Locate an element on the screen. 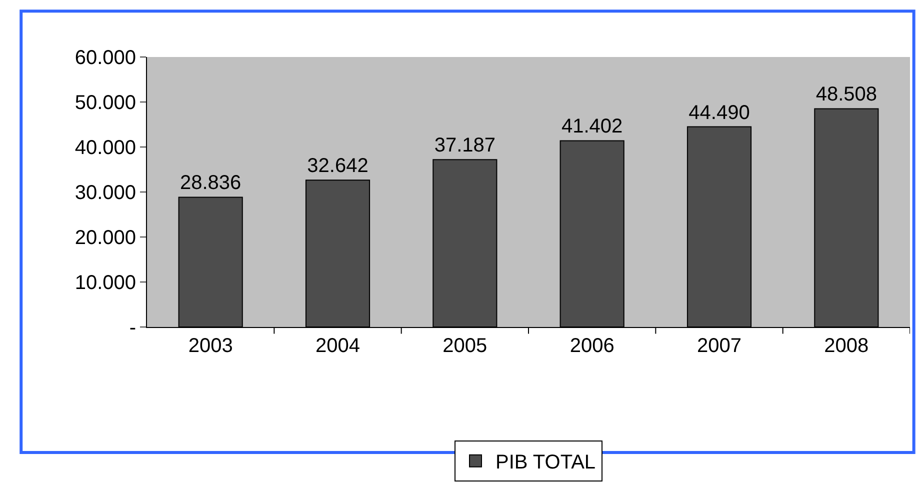  data-label: 28.836 is located at coordinates (211, 183).